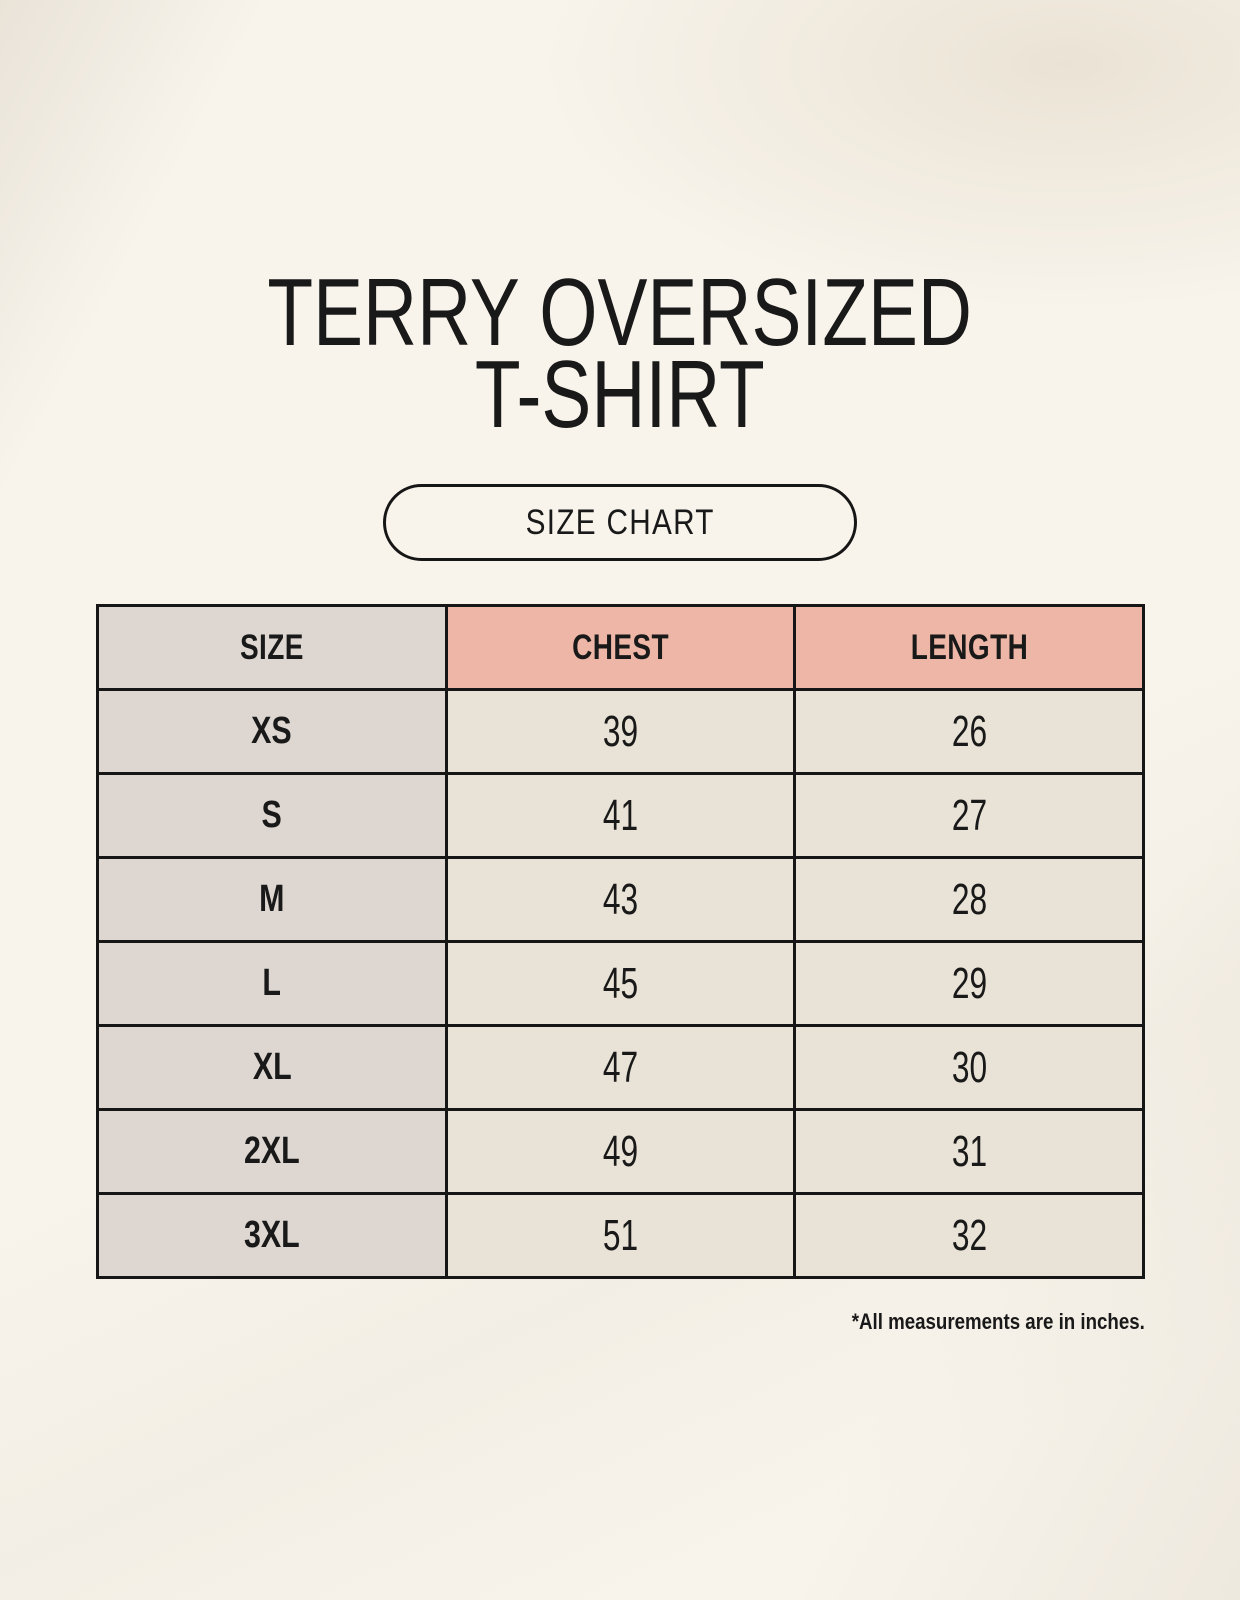  What do you see at coordinates (969, 899) in the screenshot?
I see `length-cell: 28` at bounding box center [969, 899].